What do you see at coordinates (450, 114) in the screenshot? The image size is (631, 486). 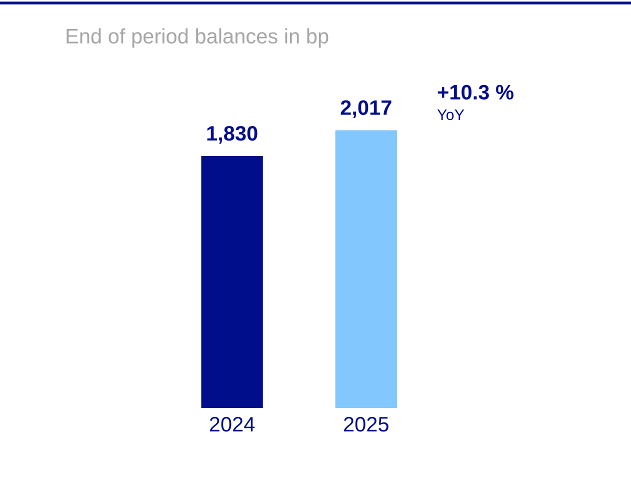 I see `text: YoY` at bounding box center [450, 114].